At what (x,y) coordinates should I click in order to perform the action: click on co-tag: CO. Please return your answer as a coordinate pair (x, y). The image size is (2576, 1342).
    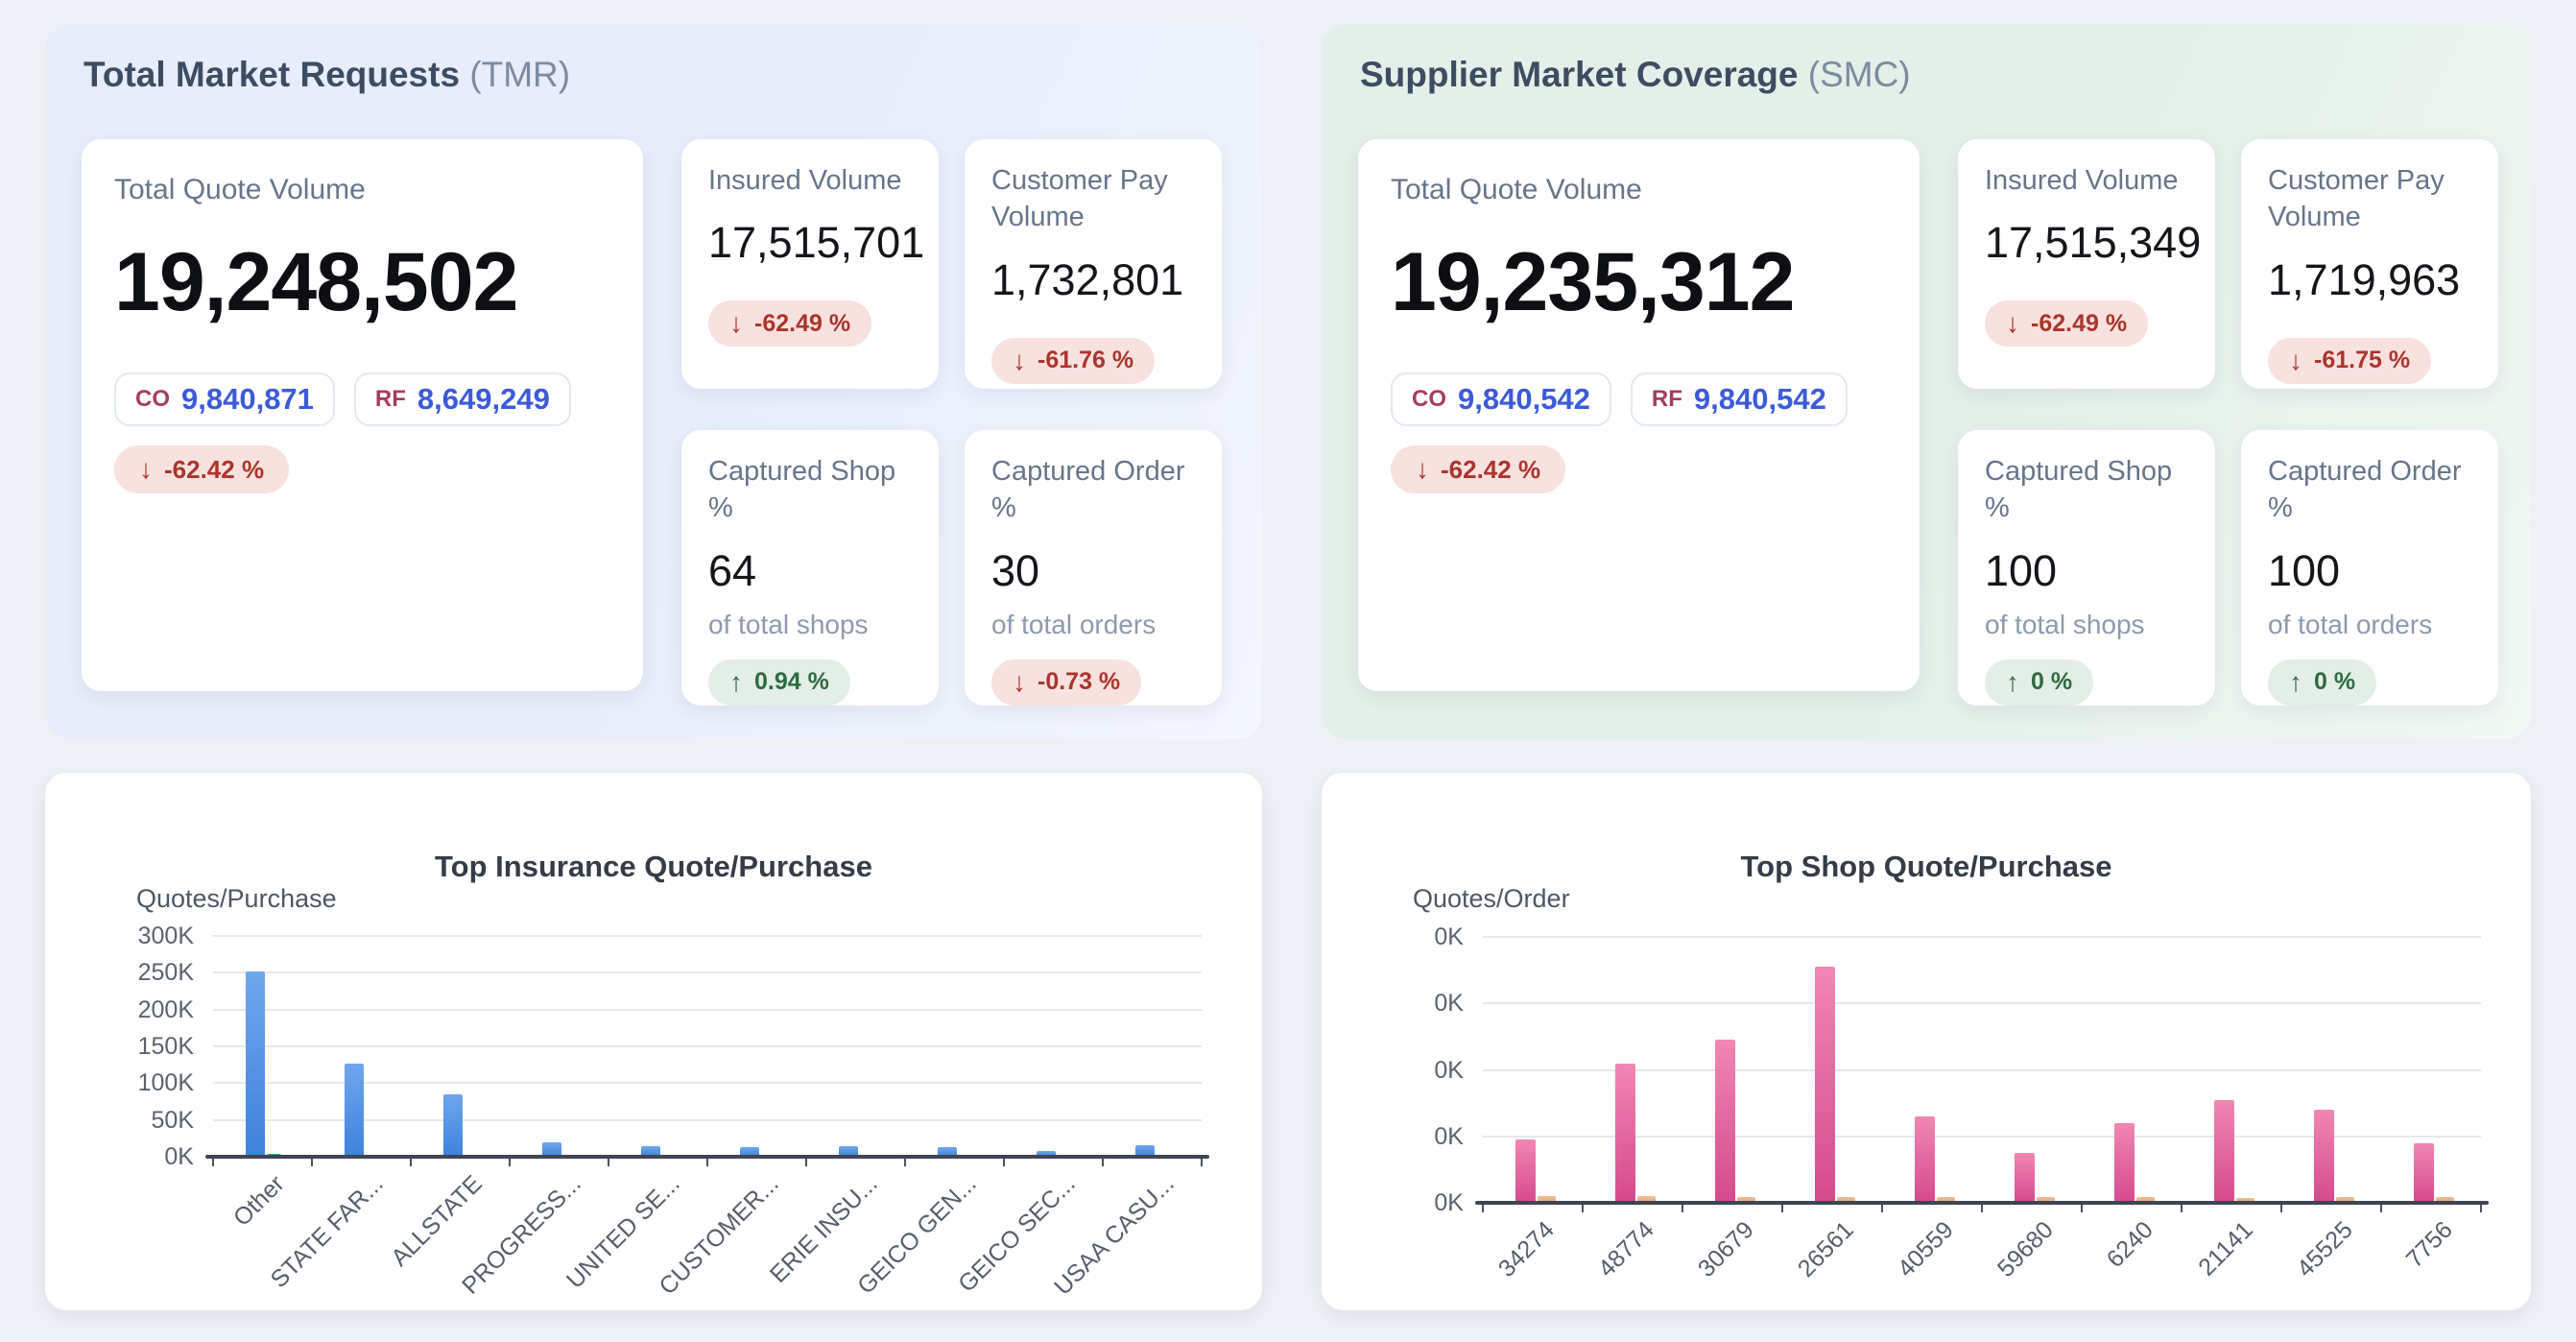
    Looking at the image, I should click on (1429, 399).